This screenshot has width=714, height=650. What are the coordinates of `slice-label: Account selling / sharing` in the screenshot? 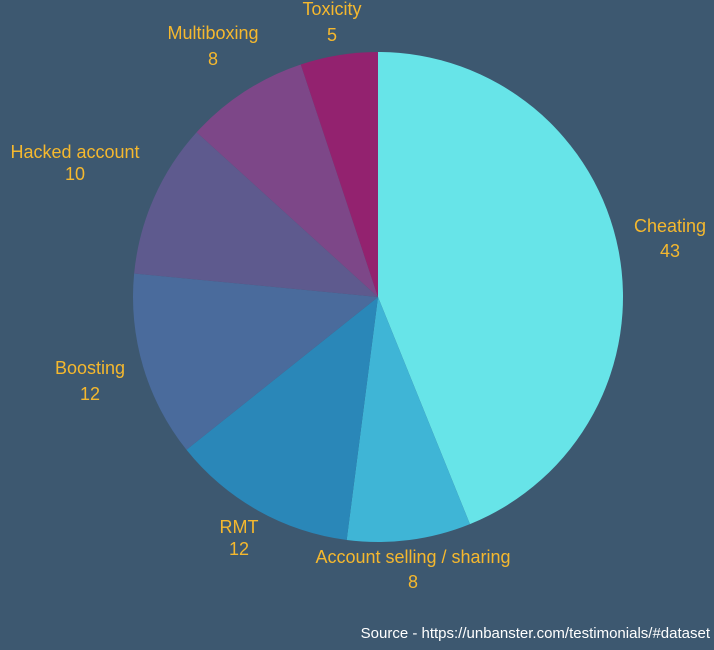 It's located at (412, 557).